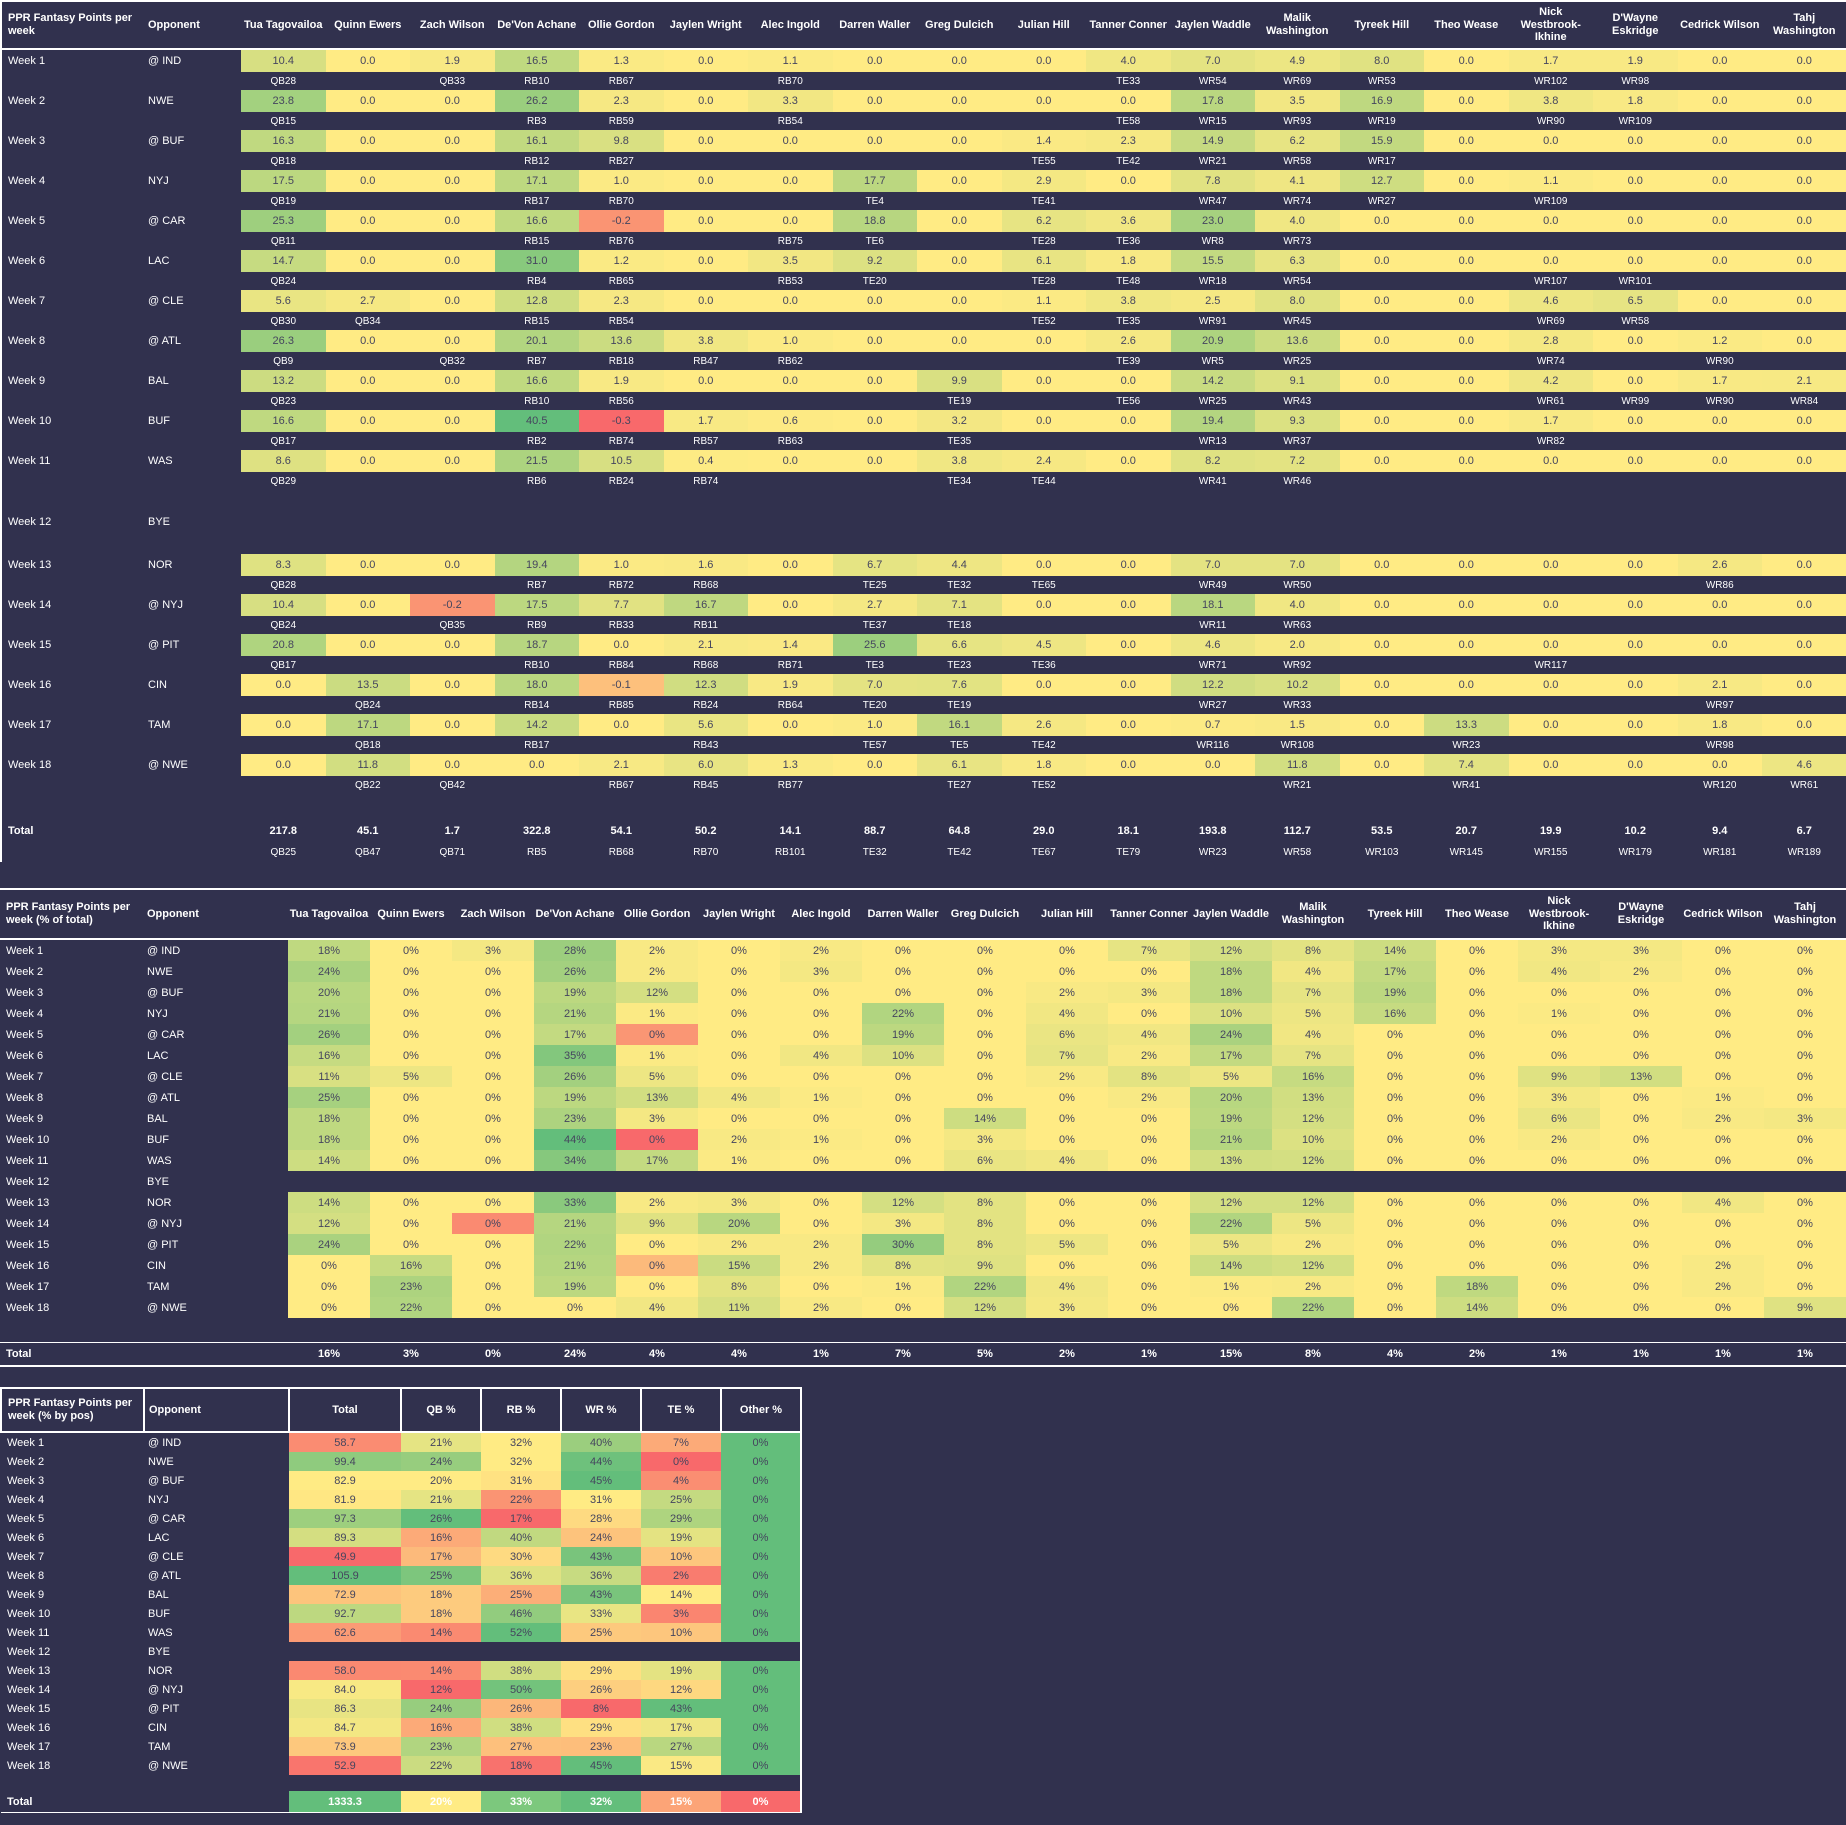 The height and width of the screenshot is (1825, 1846). What do you see at coordinates (1043, 665) in the screenshot?
I see `rank-cell: TE36` at bounding box center [1043, 665].